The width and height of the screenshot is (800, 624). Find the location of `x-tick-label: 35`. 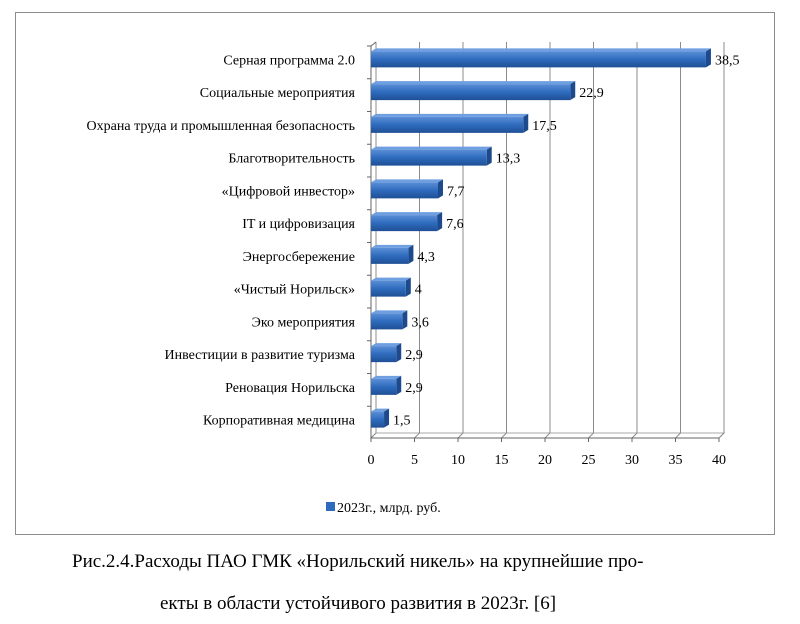

x-tick-label: 35 is located at coordinates (676, 460).